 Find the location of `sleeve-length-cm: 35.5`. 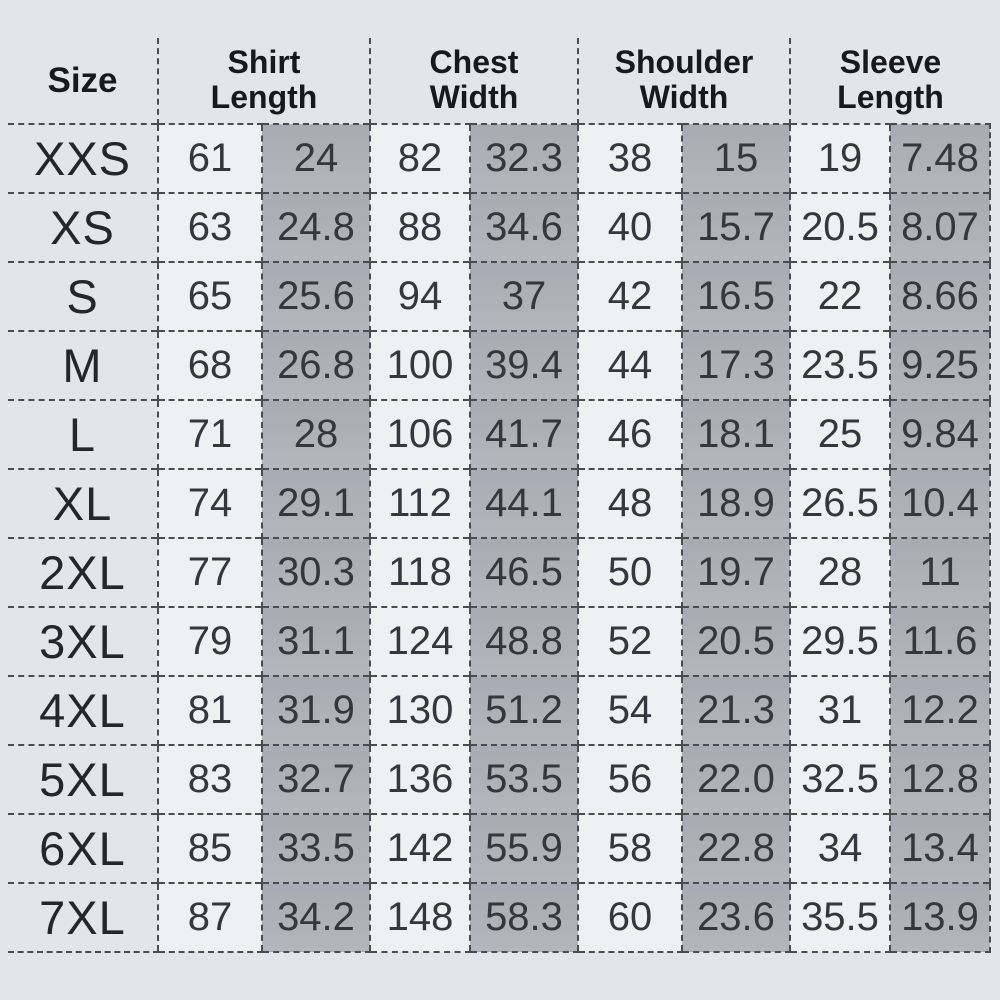

sleeve-length-cm: 35.5 is located at coordinates (839, 917).